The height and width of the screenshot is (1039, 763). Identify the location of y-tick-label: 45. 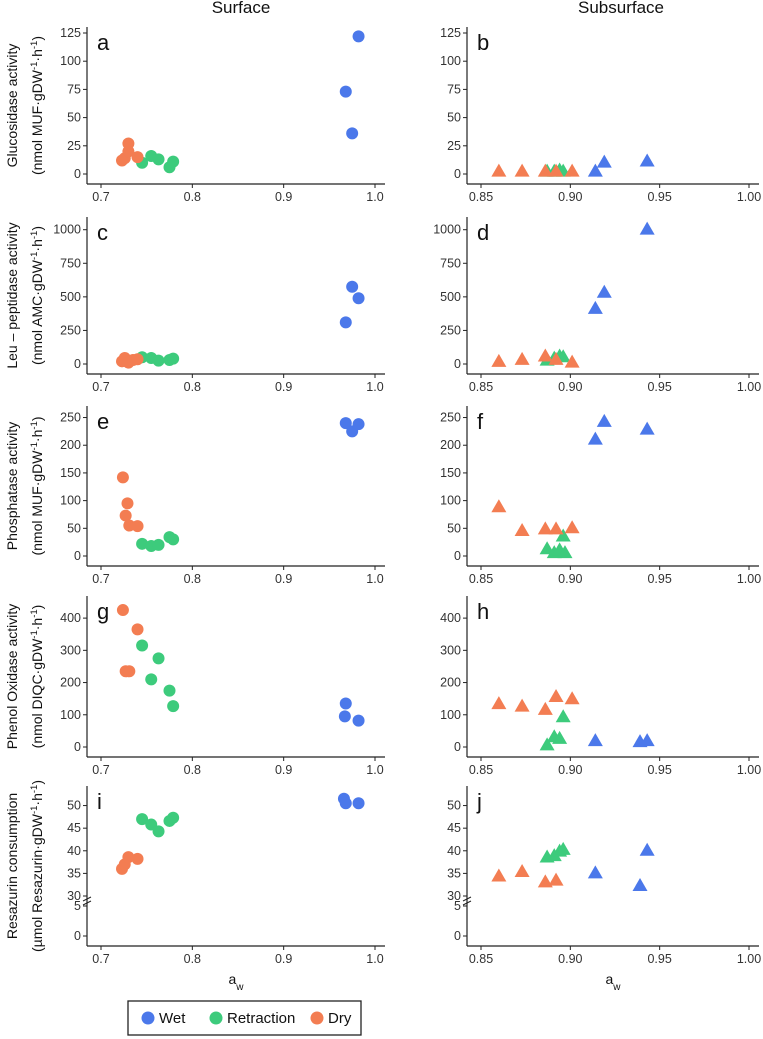
(74, 828).